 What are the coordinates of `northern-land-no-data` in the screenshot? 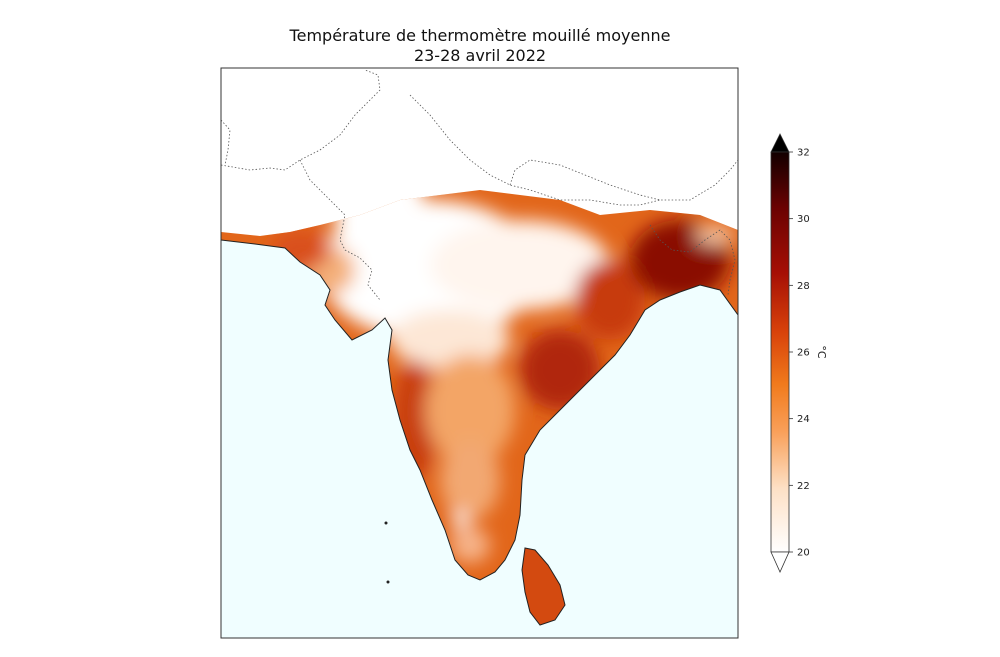 It's located at (479, 152).